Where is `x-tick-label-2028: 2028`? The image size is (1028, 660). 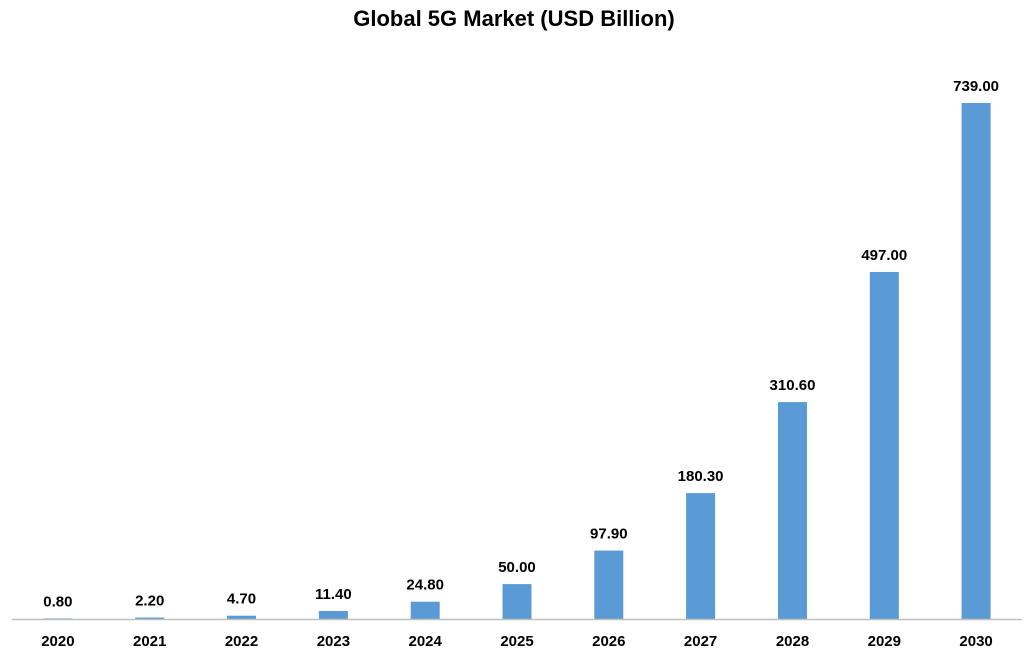
x-tick-label-2028: 2028 is located at coordinates (792, 641).